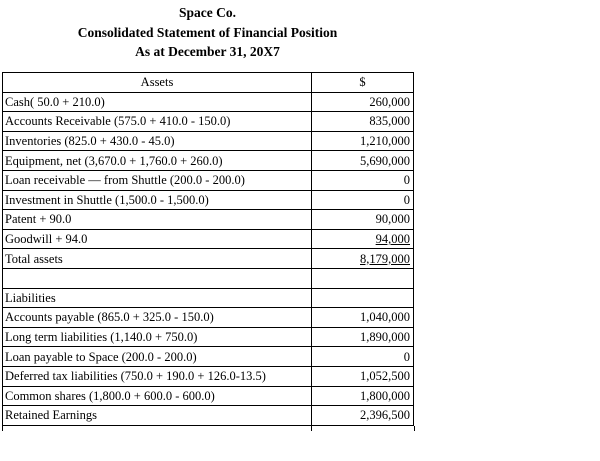  I want to click on row-label-cell: Cash( 50.0 + 210.0), so click(157, 102).